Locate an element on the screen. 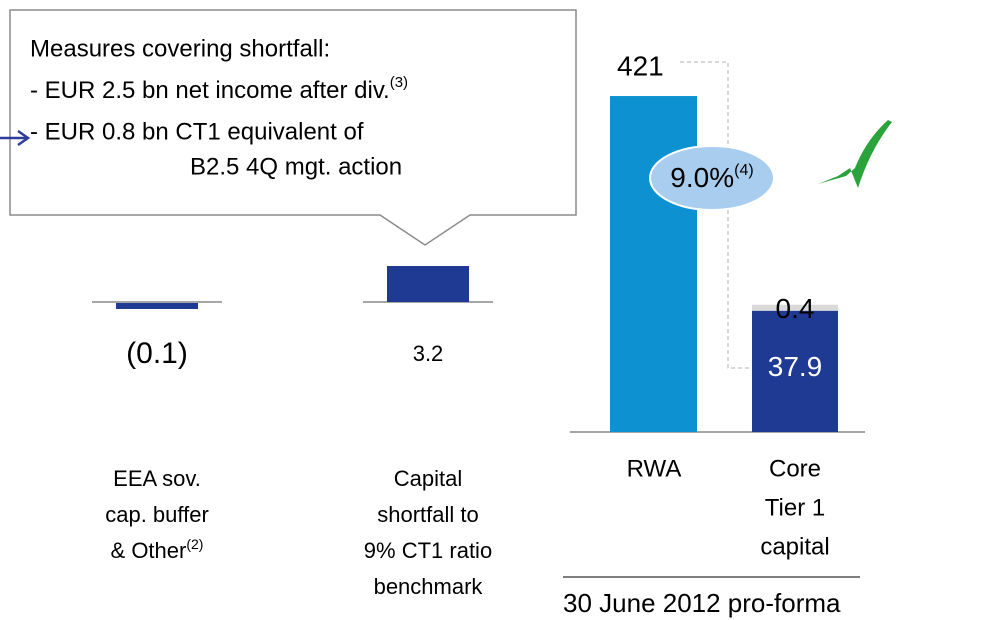 Image resolution: width=1007 pixels, height=620 pixels. footnote: (2) is located at coordinates (194, 544).